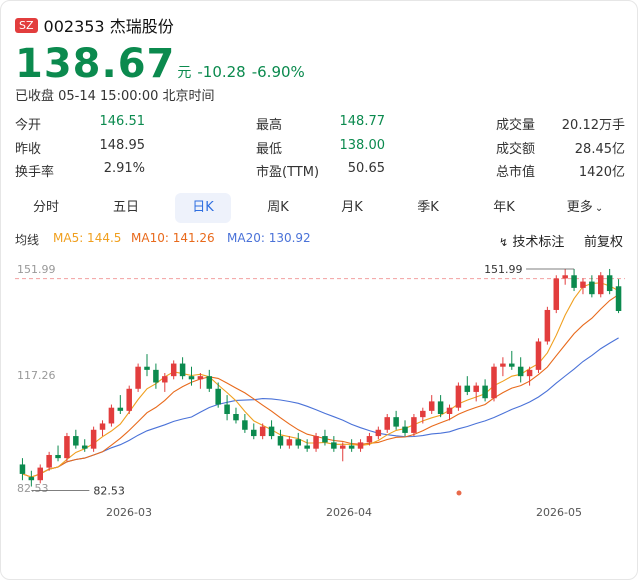  Describe the element at coordinates (278, 72) in the screenshot. I see `price-change-percent: -6.90%` at that location.